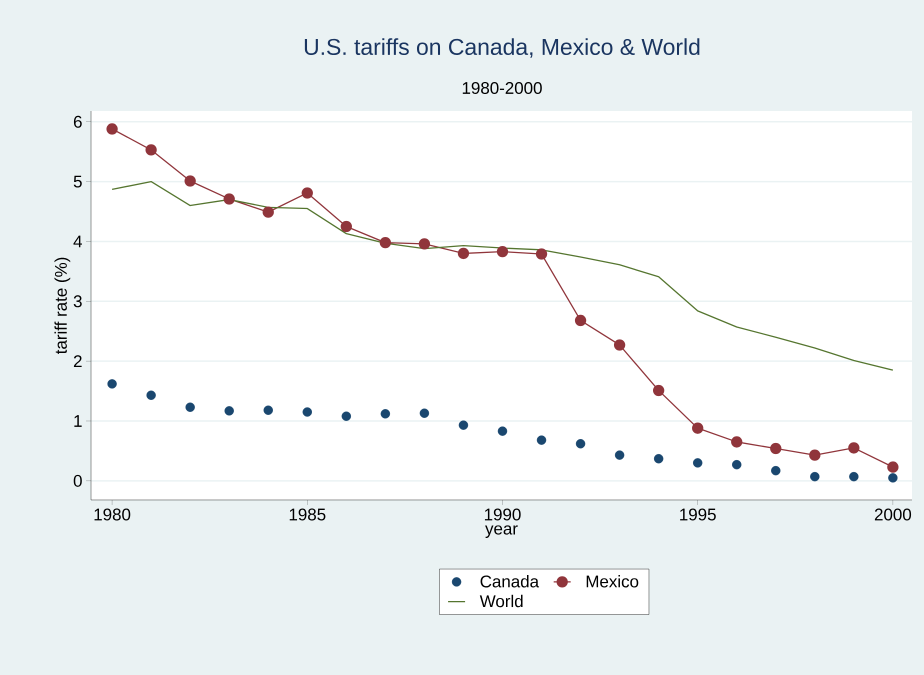 The height and width of the screenshot is (675, 924). I want to click on x-tick-label: 1995, so click(698, 514).